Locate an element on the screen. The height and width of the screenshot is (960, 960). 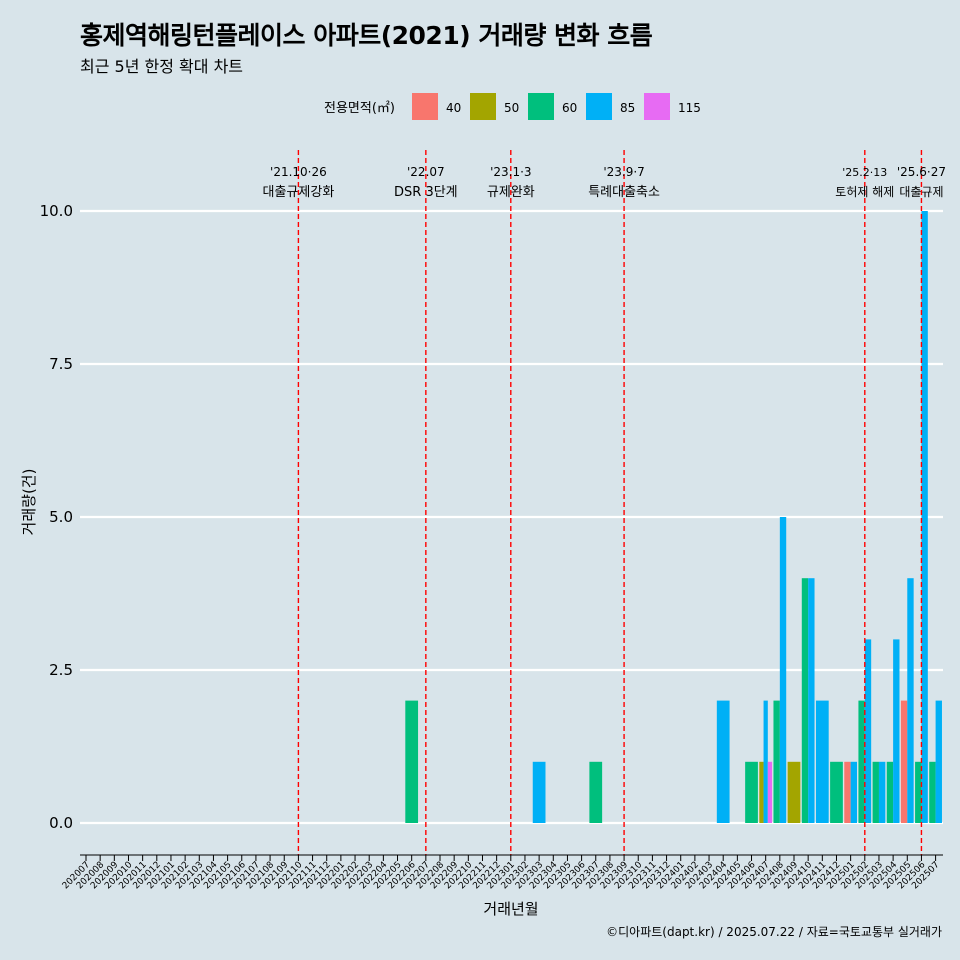
legend-label: 50 is located at coordinates (511, 108).